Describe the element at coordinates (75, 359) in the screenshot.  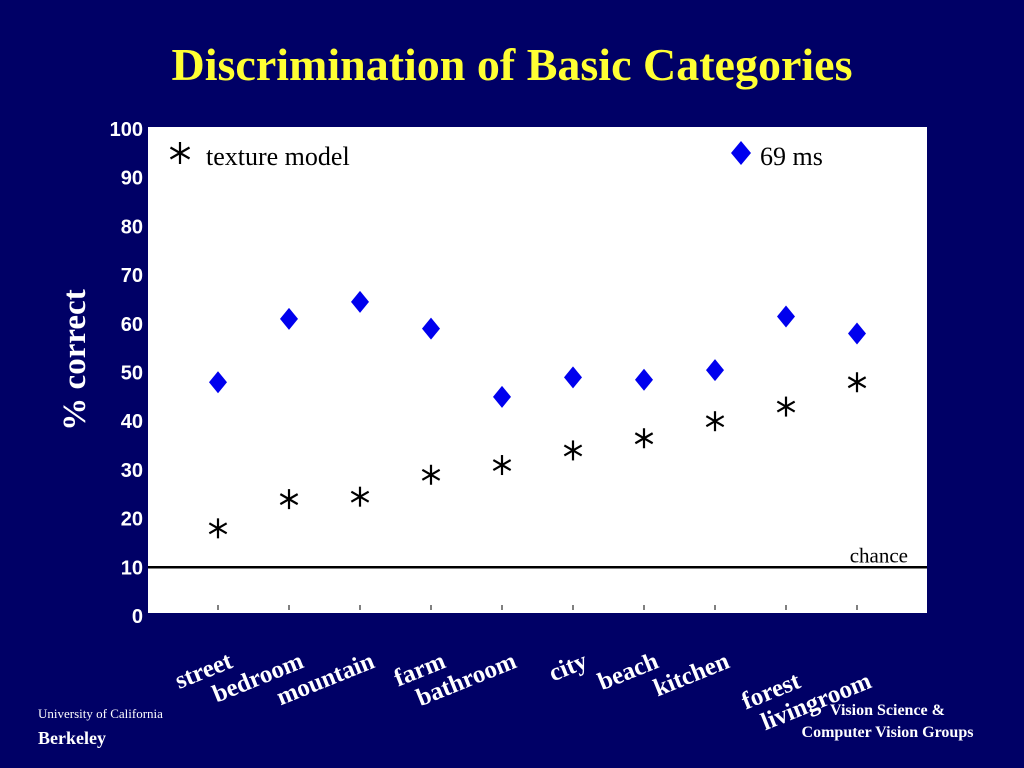
I see `y-axis-label: % correct` at that location.